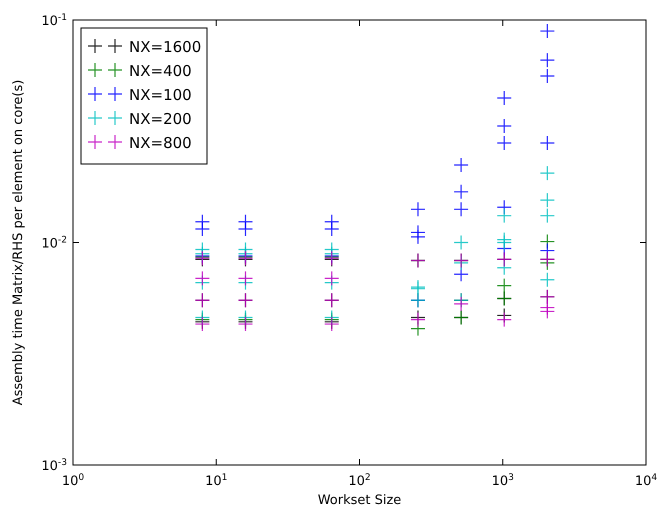 This screenshot has height=516, width=664. Describe the element at coordinates (359, 481) in the screenshot. I see `x-tick-label: 10$^{2}$` at that location.